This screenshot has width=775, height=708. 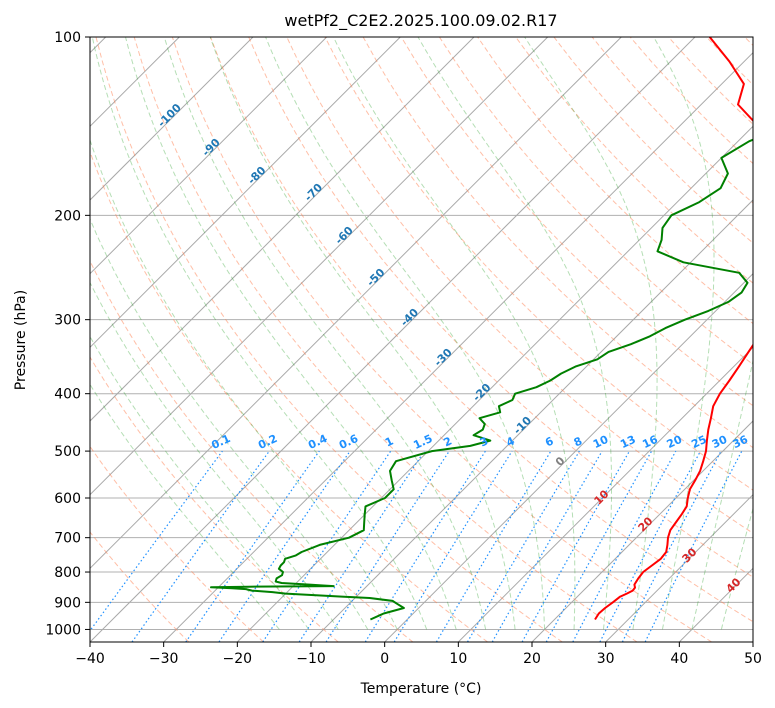 What do you see at coordinates (63, 630) in the screenshot?
I see `y-tick-label: 1000` at bounding box center [63, 630].